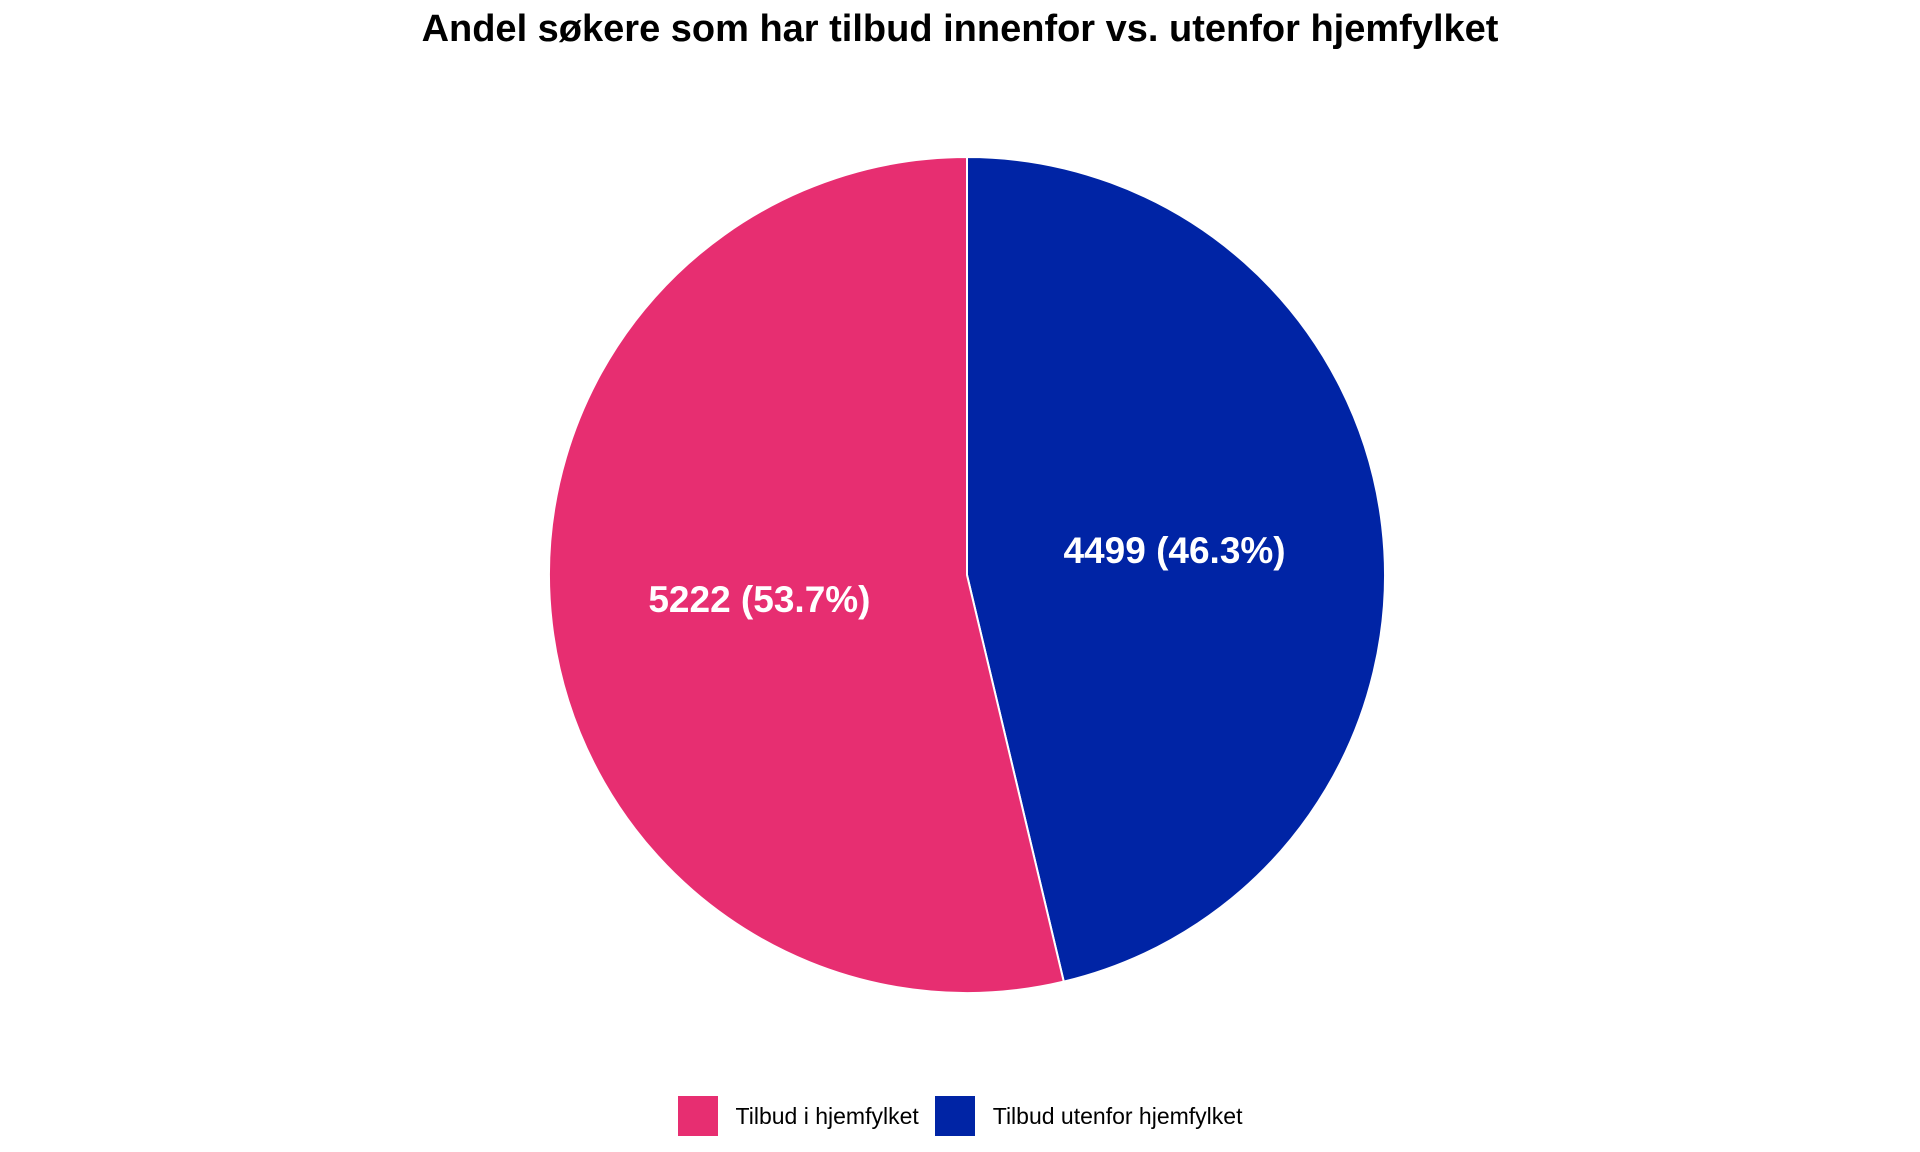 The width and height of the screenshot is (1920, 1152). What do you see at coordinates (827, 1115) in the screenshot?
I see `legend-label-in-county: Tilbud i hjemfylket` at bounding box center [827, 1115].